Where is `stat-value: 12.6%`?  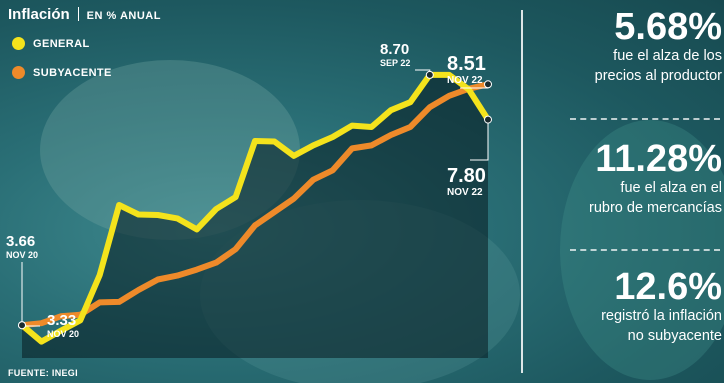 stat-value: 12.6% is located at coordinates (668, 287).